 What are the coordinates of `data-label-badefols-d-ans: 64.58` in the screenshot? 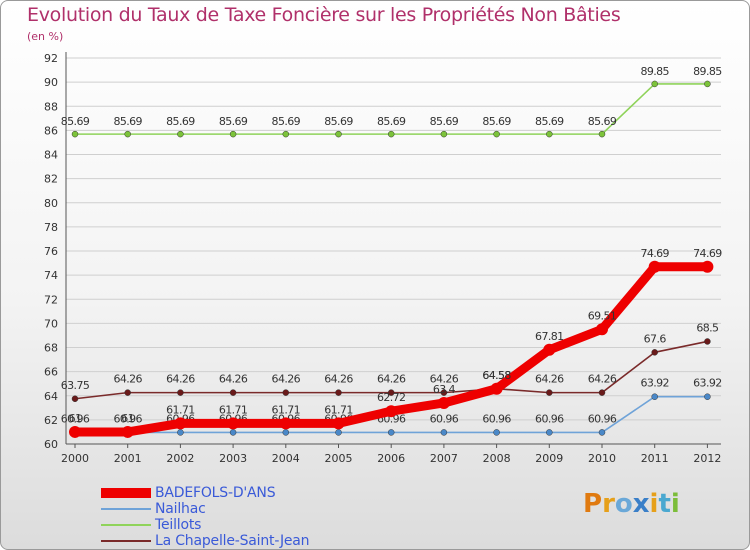 It's located at (496, 375).